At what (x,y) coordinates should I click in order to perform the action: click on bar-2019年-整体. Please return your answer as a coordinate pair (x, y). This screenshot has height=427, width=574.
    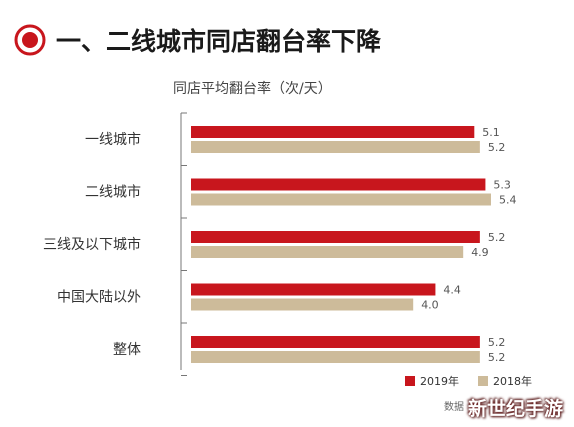
    Looking at the image, I should click on (335, 342).